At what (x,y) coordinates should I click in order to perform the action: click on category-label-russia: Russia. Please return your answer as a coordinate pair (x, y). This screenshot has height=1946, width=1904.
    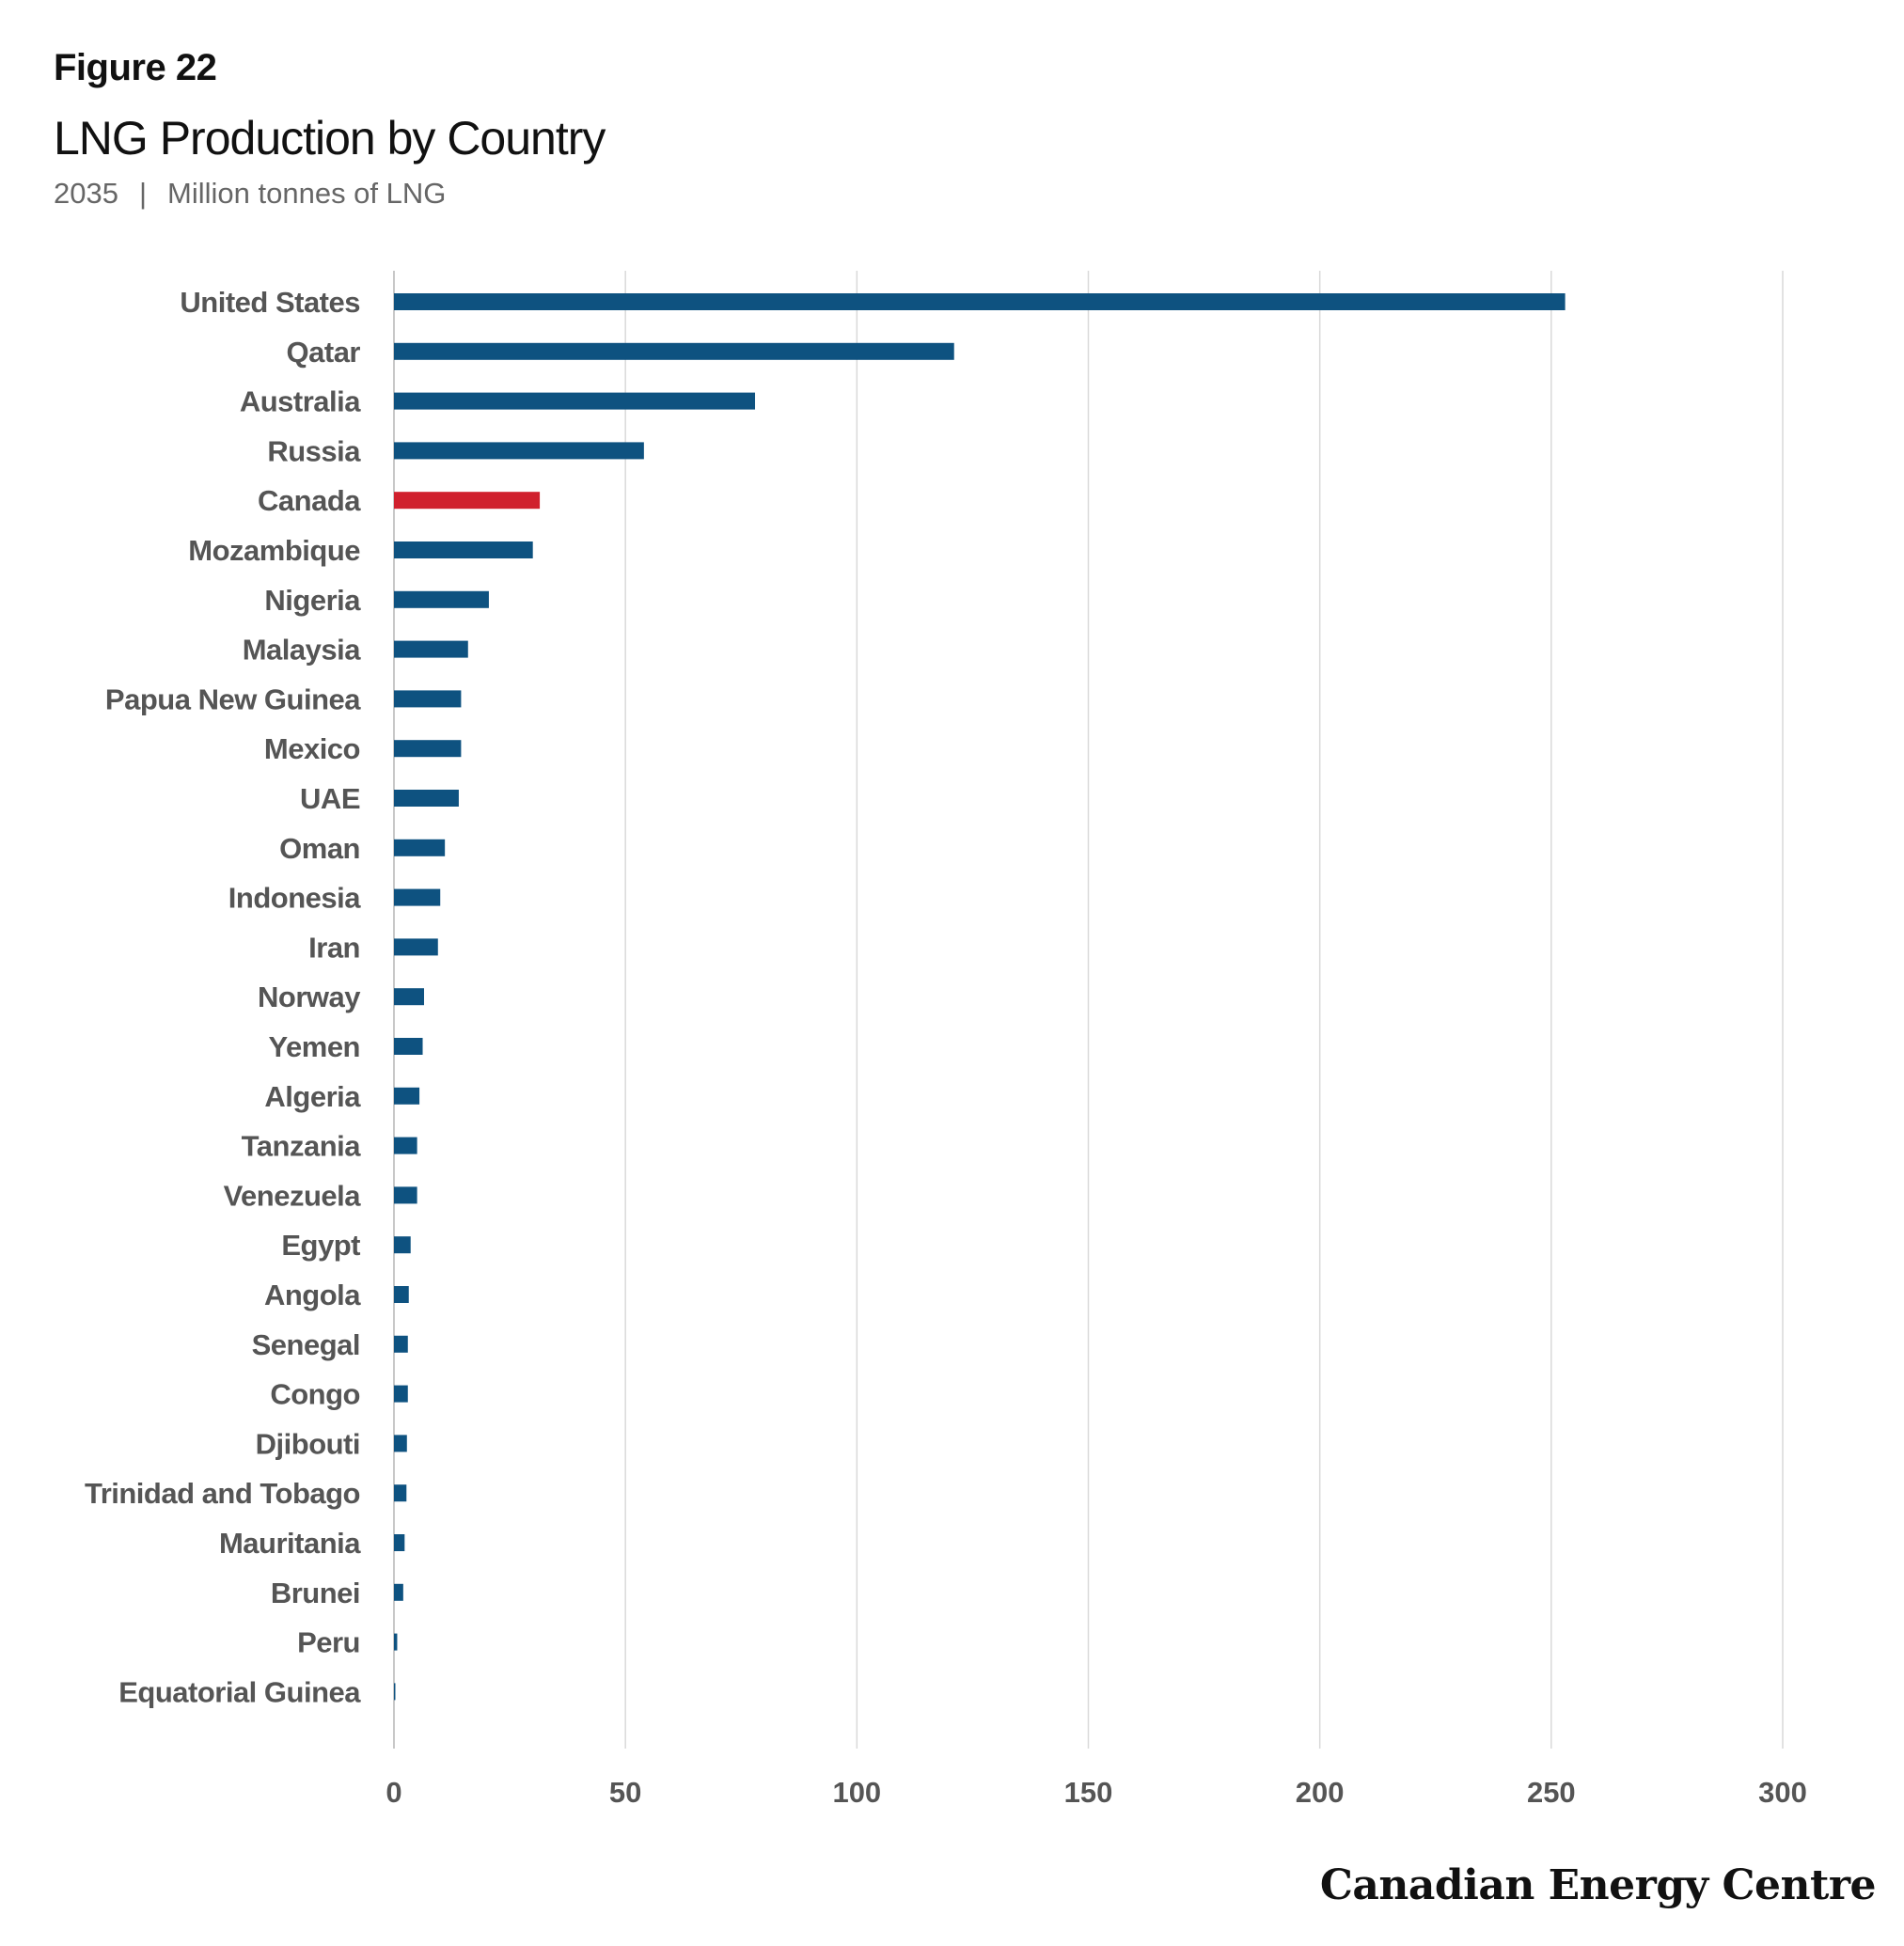
    Looking at the image, I should click on (314, 450).